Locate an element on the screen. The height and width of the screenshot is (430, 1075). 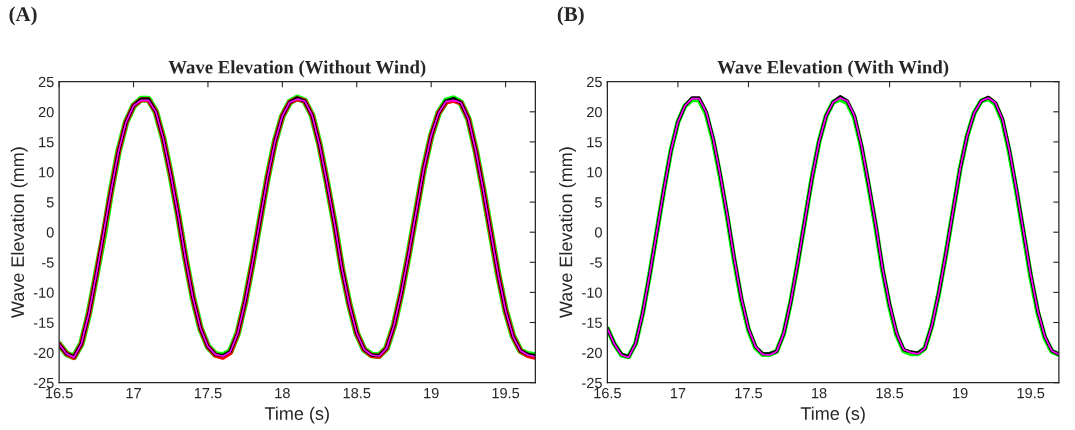
chart-title: Wave Elevation (With Wind) is located at coordinates (833, 69).